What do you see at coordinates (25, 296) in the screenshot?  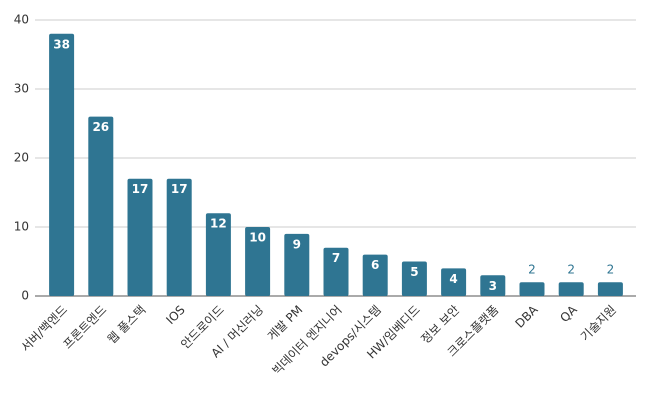 I see `y-tick-label: 0` at bounding box center [25, 296].